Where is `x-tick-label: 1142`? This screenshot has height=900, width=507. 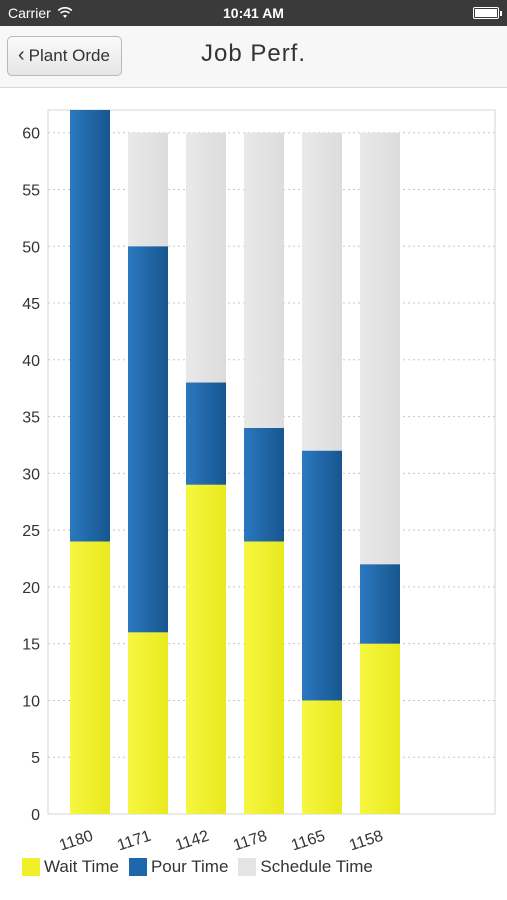 x-tick-label: 1142 is located at coordinates (192, 840).